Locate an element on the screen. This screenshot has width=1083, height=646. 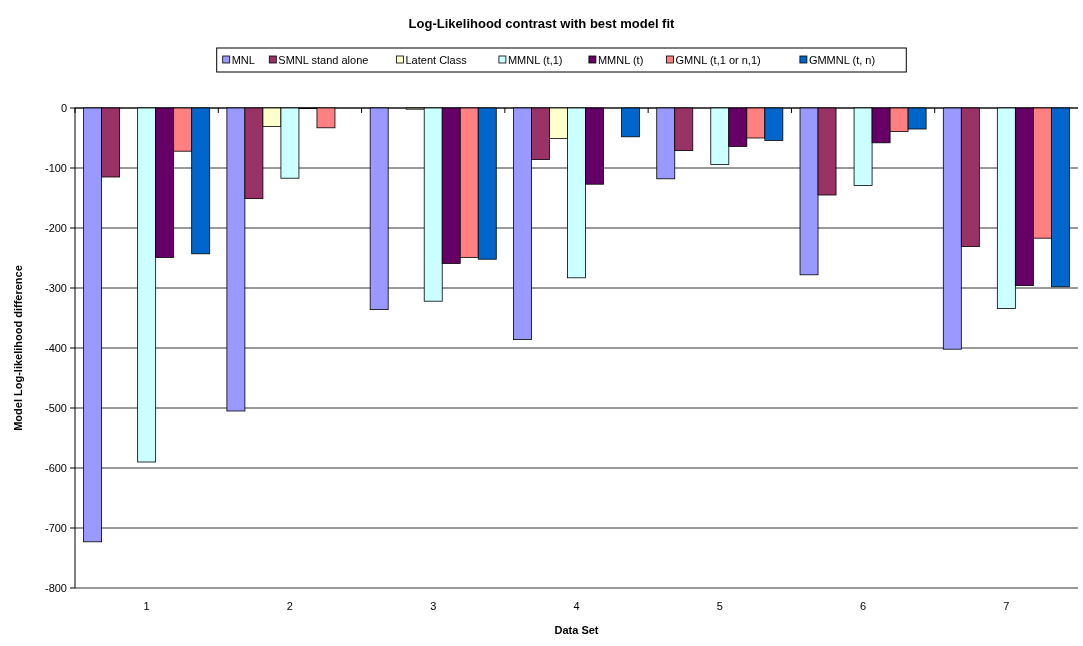
legend-label: MMNL (t,1) is located at coordinates (535, 59).